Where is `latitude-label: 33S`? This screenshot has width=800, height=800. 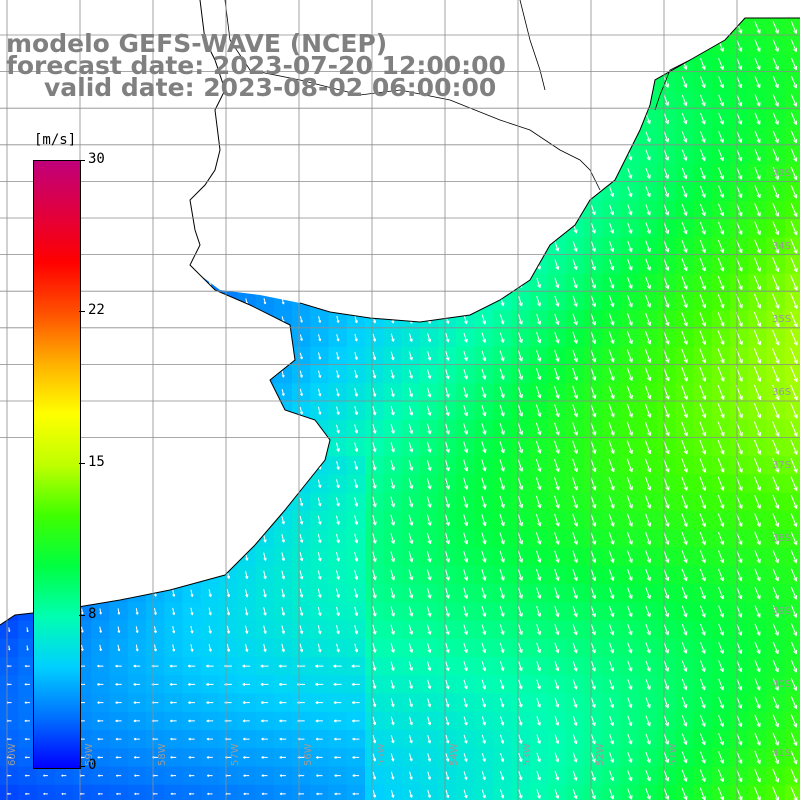 latitude-label: 33S is located at coordinates (782, 173).